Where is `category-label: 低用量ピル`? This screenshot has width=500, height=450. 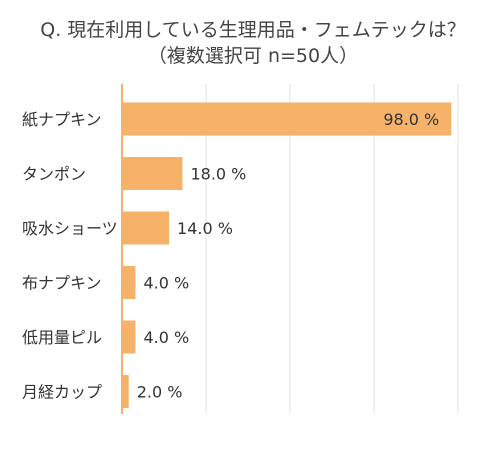 category-label: 低用量ピル is located at coordinates (62, 337).